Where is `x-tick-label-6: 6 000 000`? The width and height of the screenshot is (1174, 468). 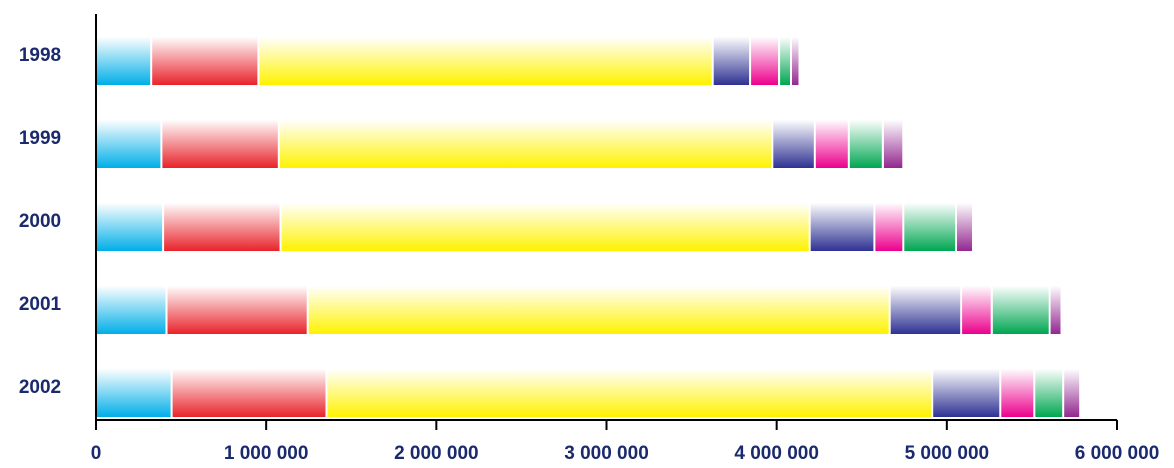 x-tick-label-6: 6 000 000 is located at coordinates (1117, 453).